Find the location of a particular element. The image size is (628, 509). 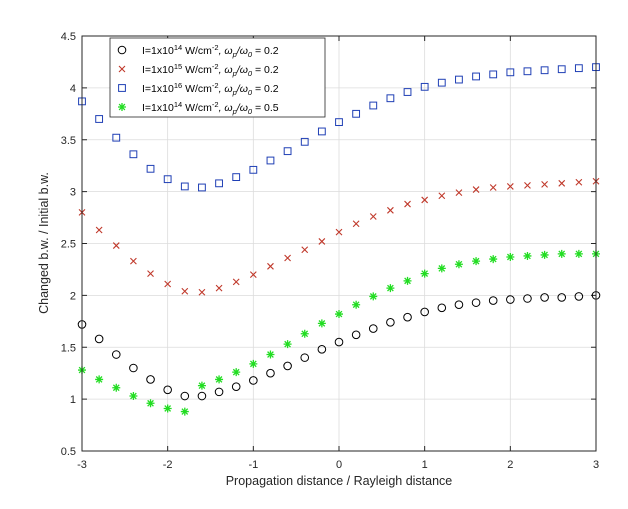

legend-entry-4: I=1x1014 W/cm-2, ωp/ω0 = 0.5 is located at coordinates (198, 108).